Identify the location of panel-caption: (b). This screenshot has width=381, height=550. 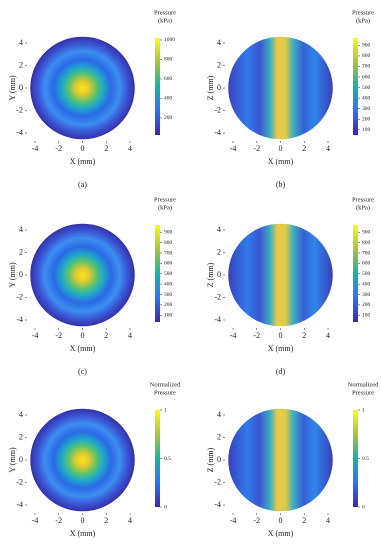
(281, 184).